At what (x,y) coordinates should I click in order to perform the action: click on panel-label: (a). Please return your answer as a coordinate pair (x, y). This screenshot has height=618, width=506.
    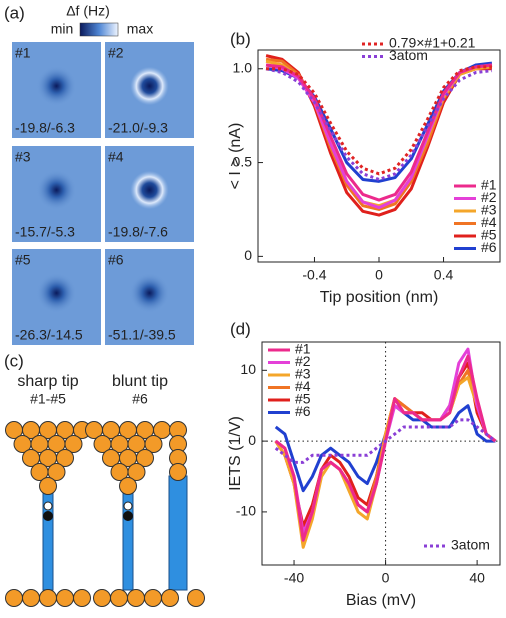
    Looking at the image, I should click on (14, 12).